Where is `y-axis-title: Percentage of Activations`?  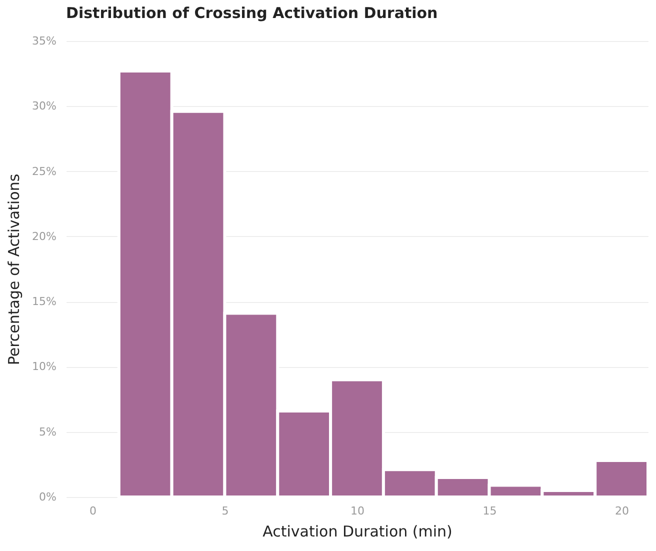 y-axis-title: Percentage of Activations is located at coordinates (14, 270).